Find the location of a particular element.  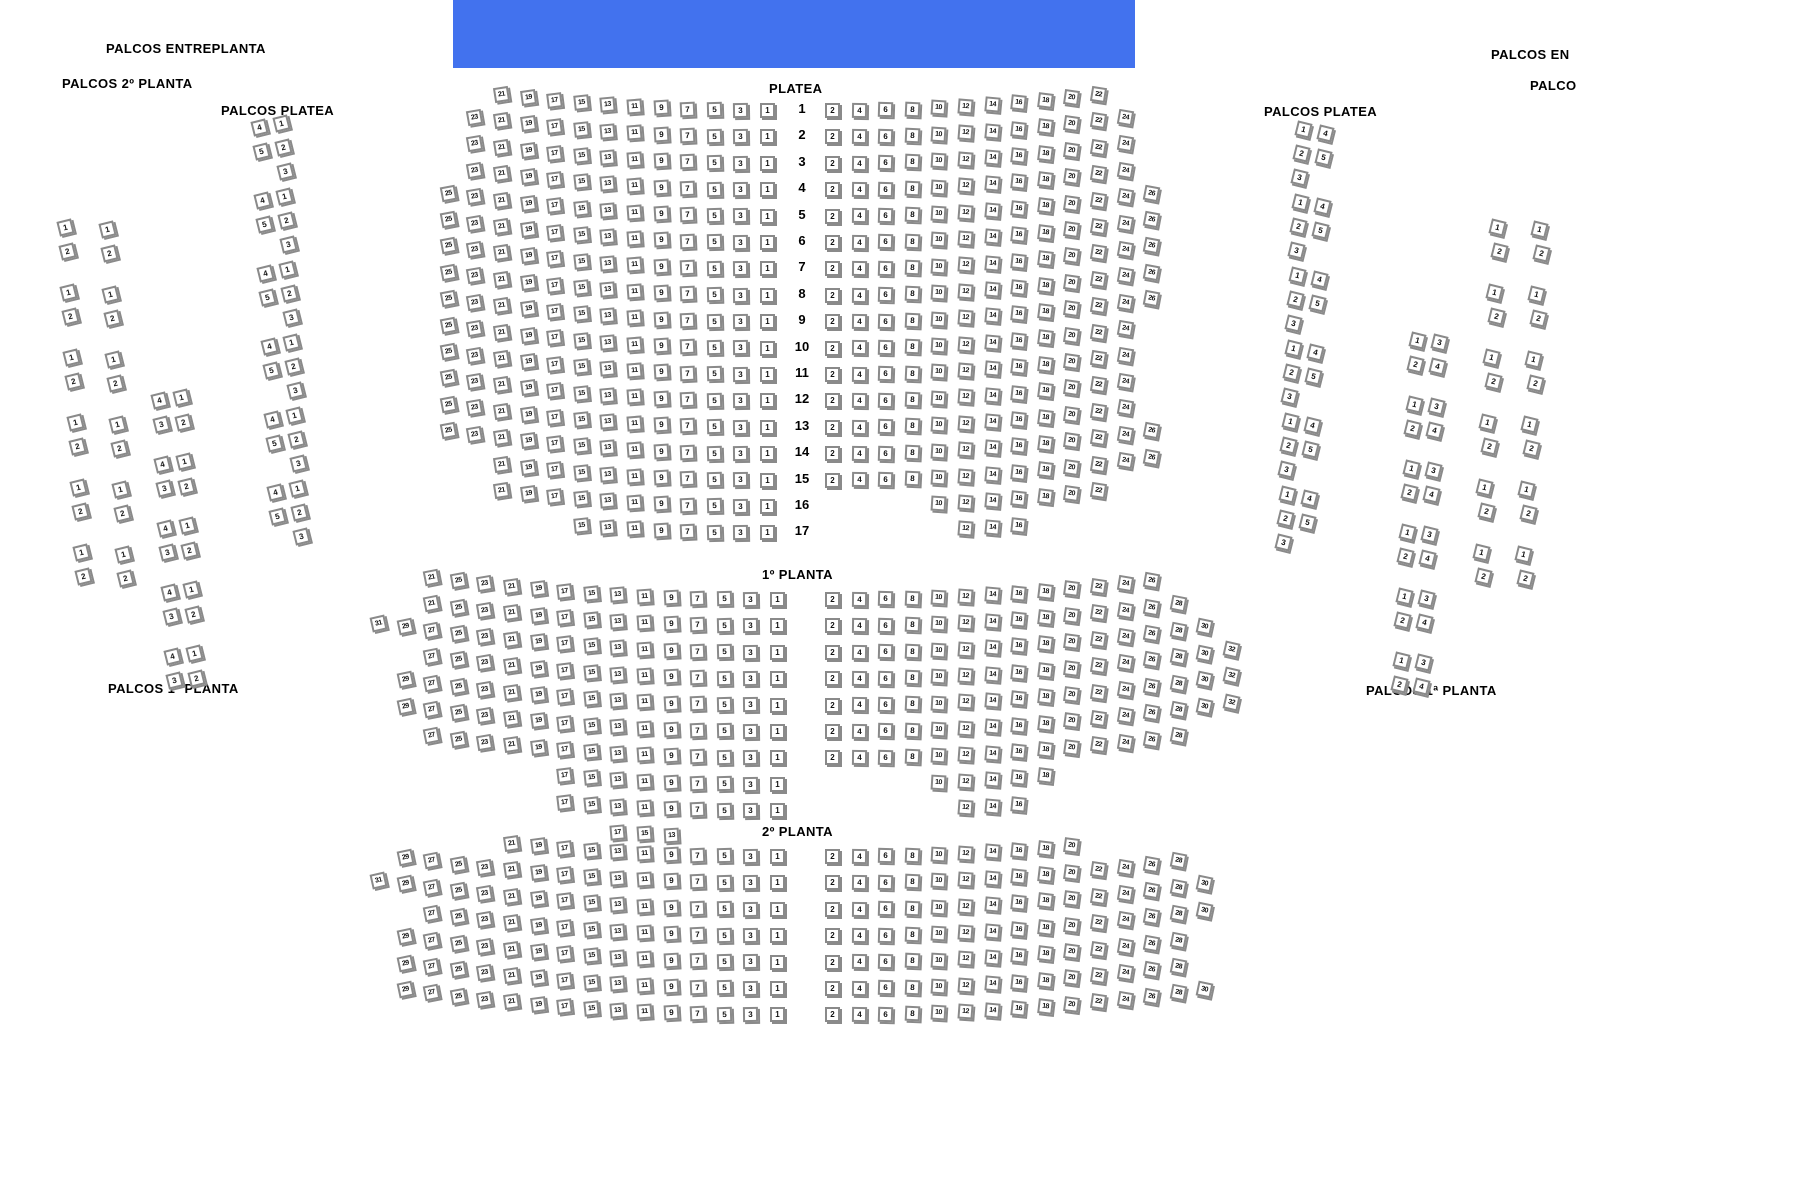

seat: 30 is located at coordinates (1205, 653).